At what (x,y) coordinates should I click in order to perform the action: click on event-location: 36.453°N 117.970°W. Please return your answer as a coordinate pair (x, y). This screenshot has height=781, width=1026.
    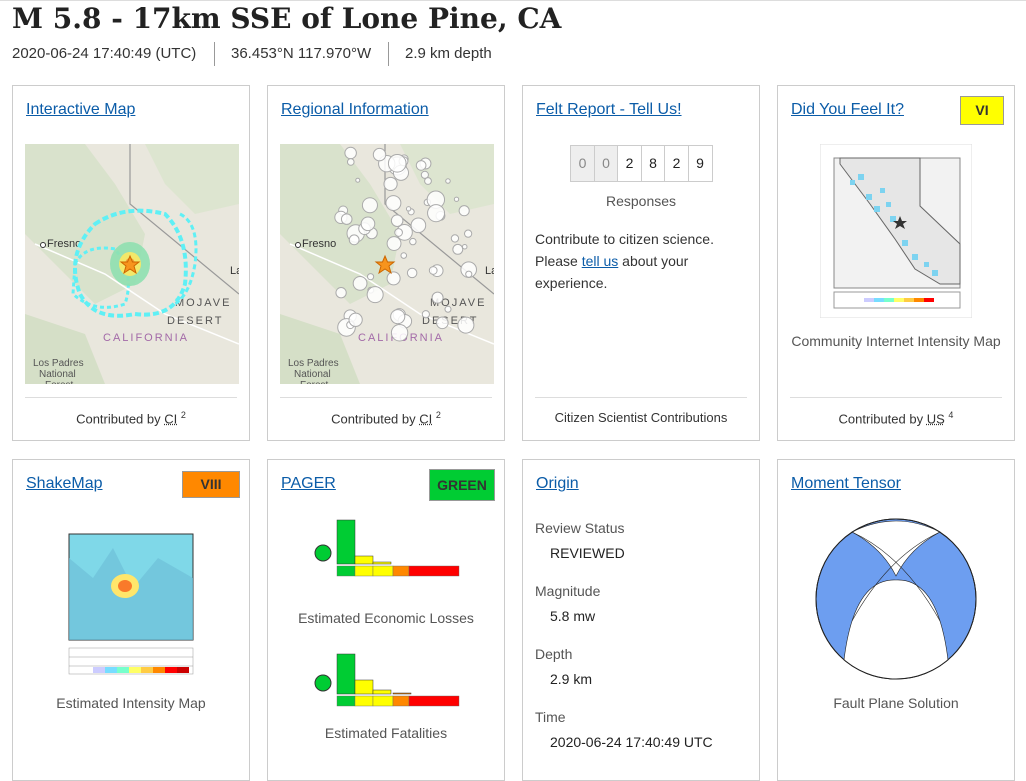
    Looking at the image, I should click on (301, 53).